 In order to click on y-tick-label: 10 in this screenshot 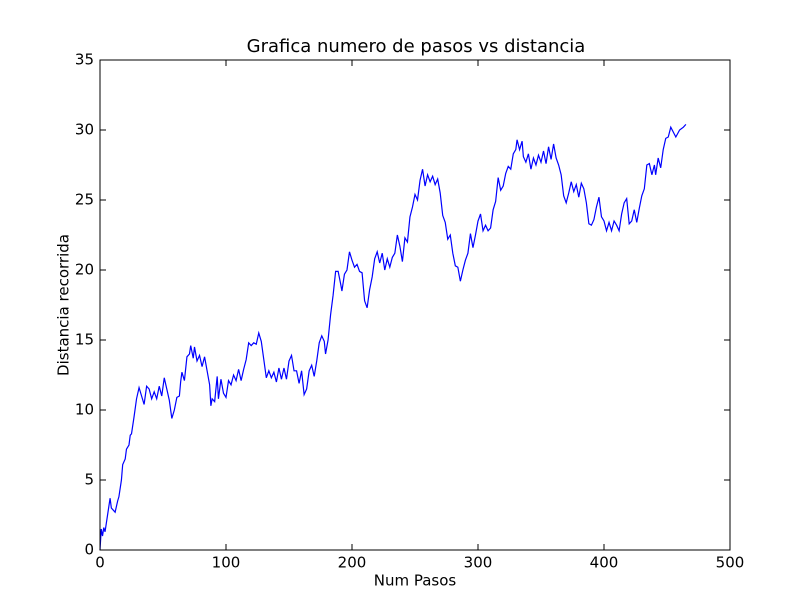, I will do `click(84, 410)`.